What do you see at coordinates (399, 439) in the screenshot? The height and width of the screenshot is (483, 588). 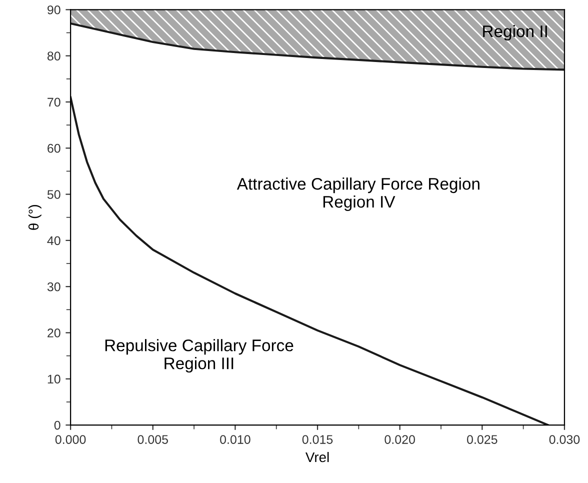 I see `x-tick-label: 0.020` at bounding box center [399, 439].